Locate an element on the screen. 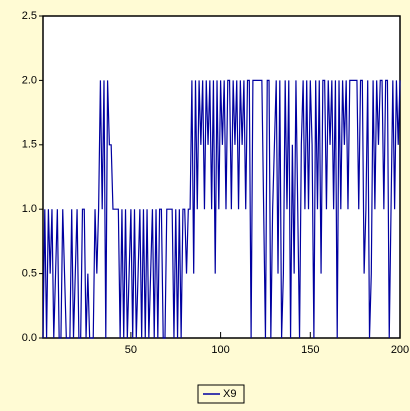  legend-box is located at coordinates (221, 394).